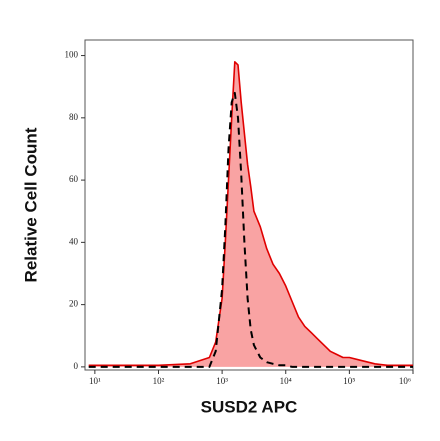 Image resolution: width=440 pixels, height=441 pixels. I want to click on y-tick-label: 100, so click(72, 55).